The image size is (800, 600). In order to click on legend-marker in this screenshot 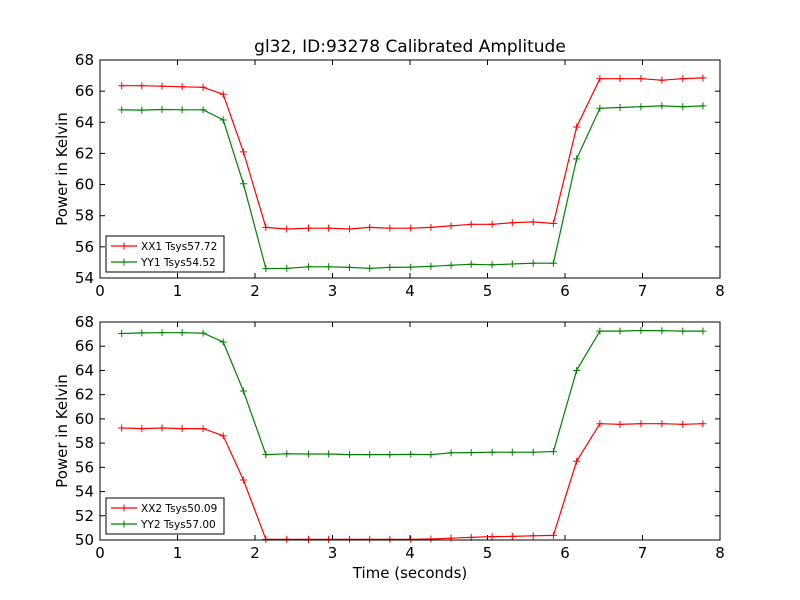, I will do `click(124, 262)`.